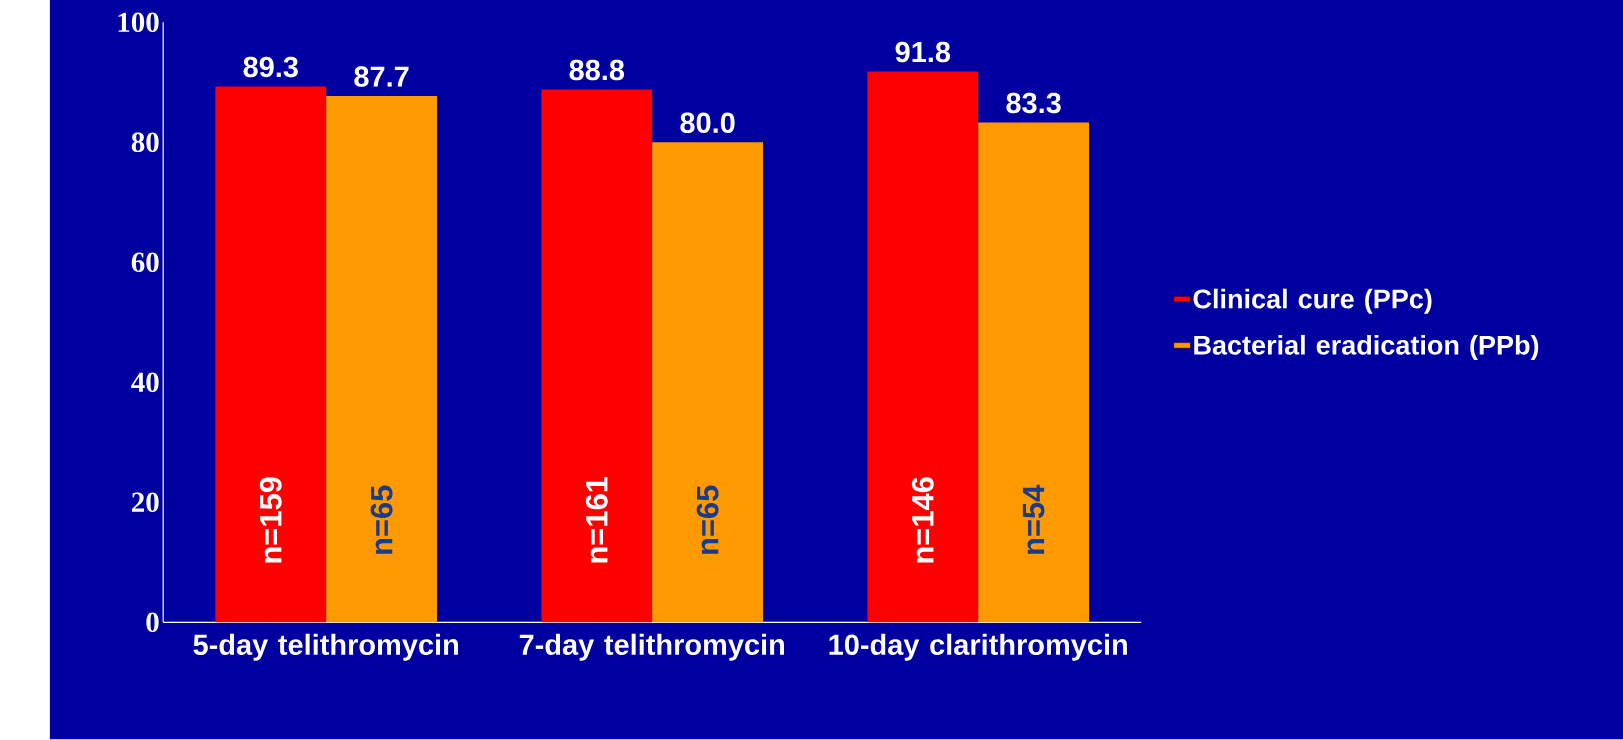 The width and height of the screenshot is (1623, 740). Describe the element at coordinates (152, 622) in the screenshot. I see `y-tick-label: 0` at that location.